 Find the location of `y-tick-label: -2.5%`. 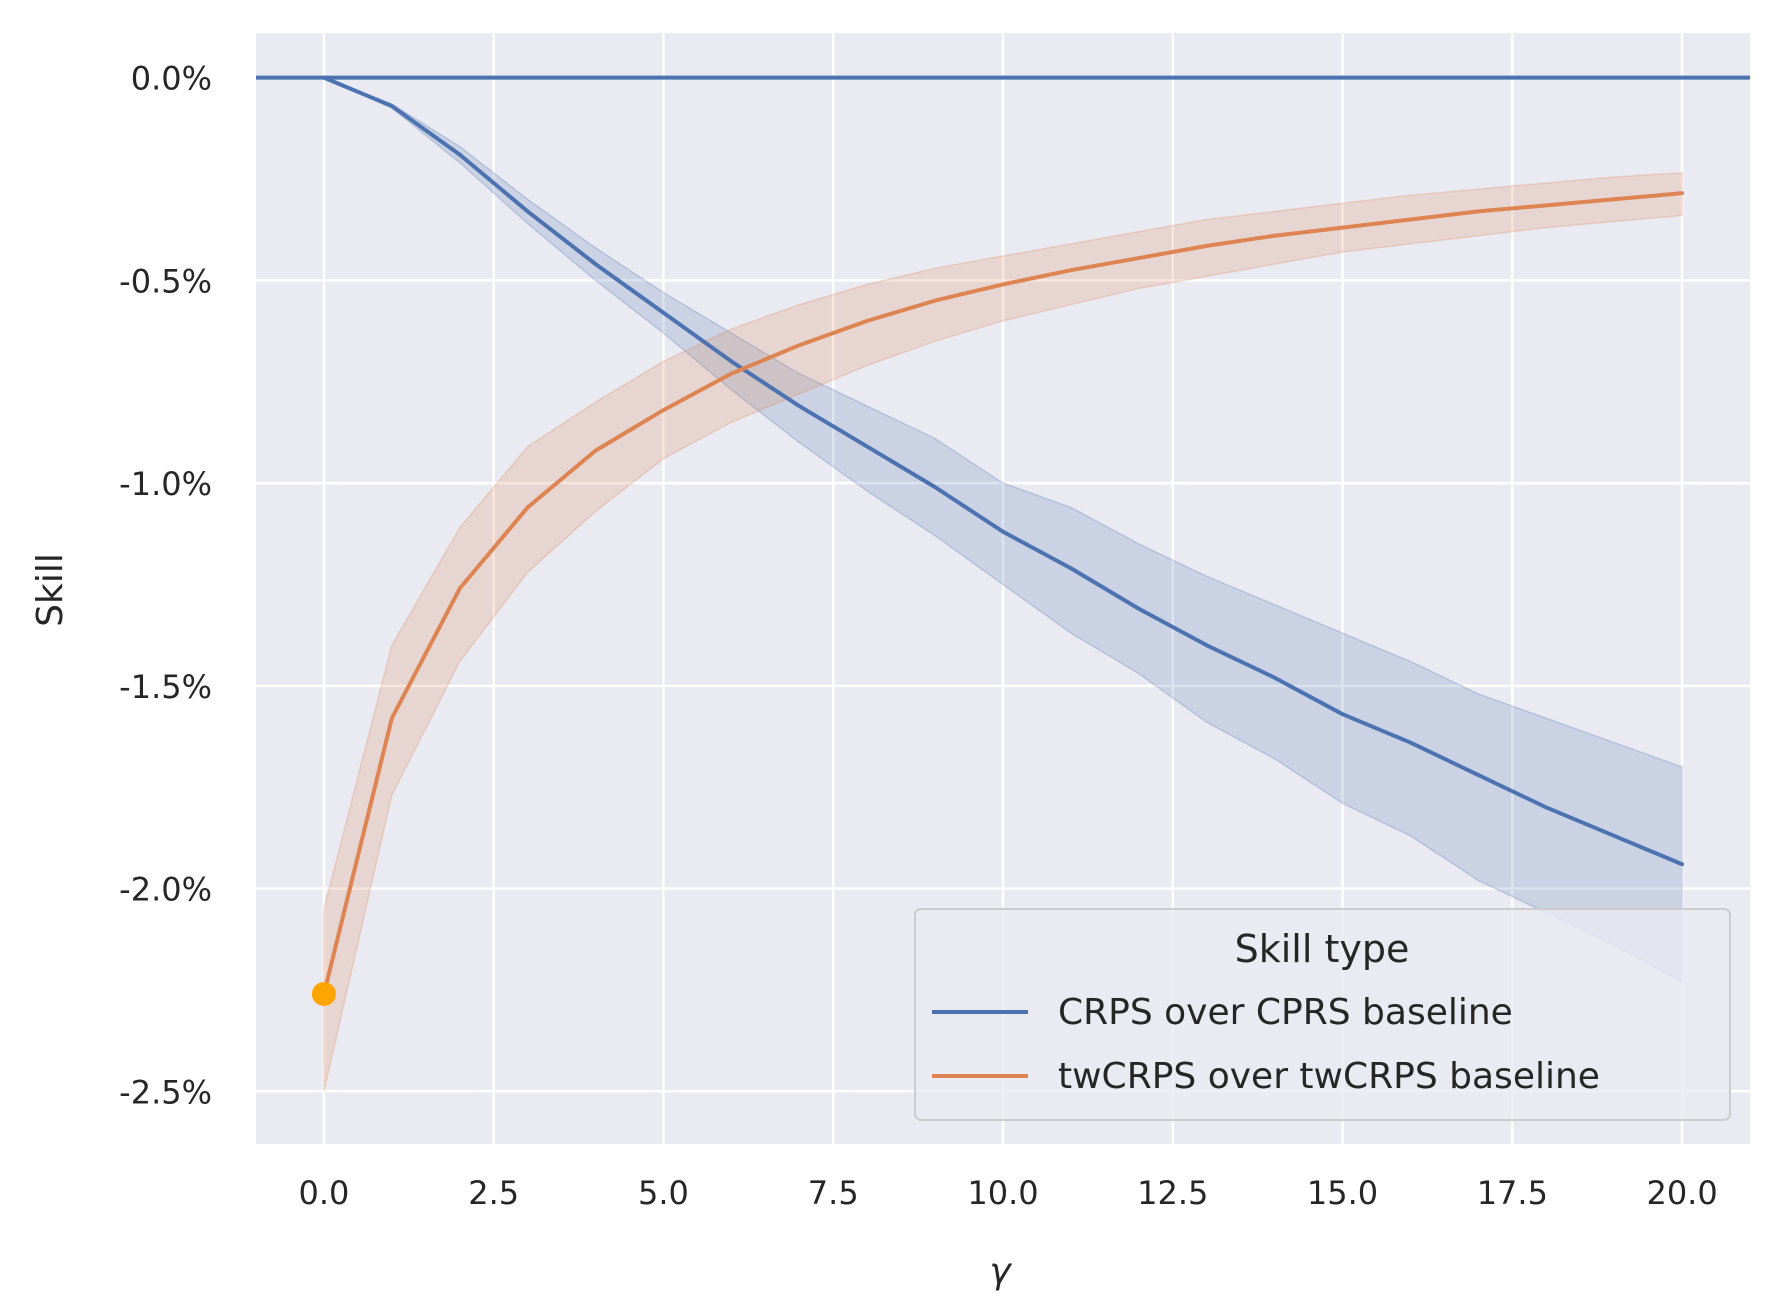

y-tick-label: -2.5% is located at coordinates (165, 1092).